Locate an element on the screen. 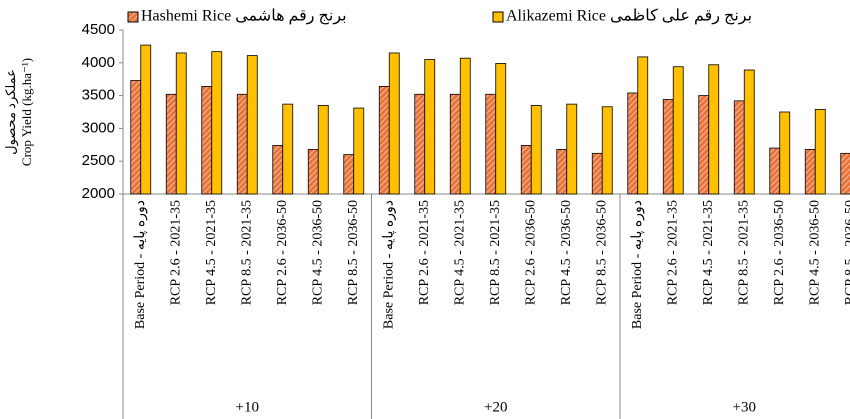 The height and width of the screenshot is (419, 850). y-tick-label: 4000 is located at coordinates (98, 62).